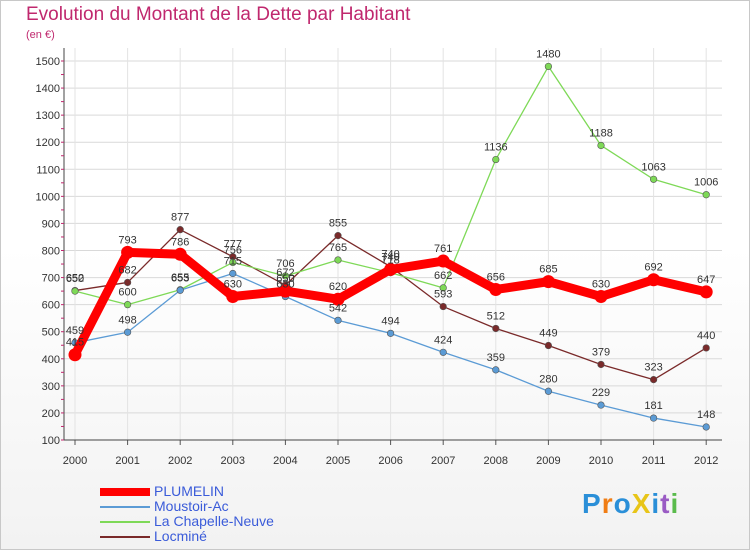  What do you see at coordinates (48, 116) in the screenshot?
I see `y-tick-label-1300: 1300` at bounding box center [48, 116].